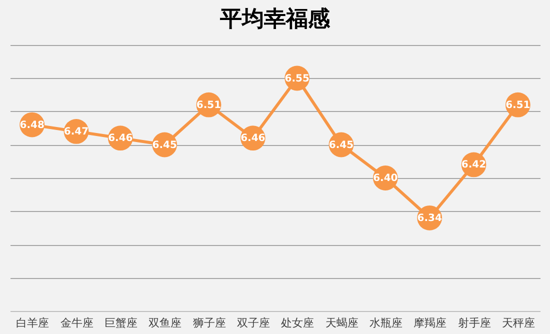 The width and height of the screenshot is (550, 334). I want to click on x-tick-label: 双子座, so click(253, 323).